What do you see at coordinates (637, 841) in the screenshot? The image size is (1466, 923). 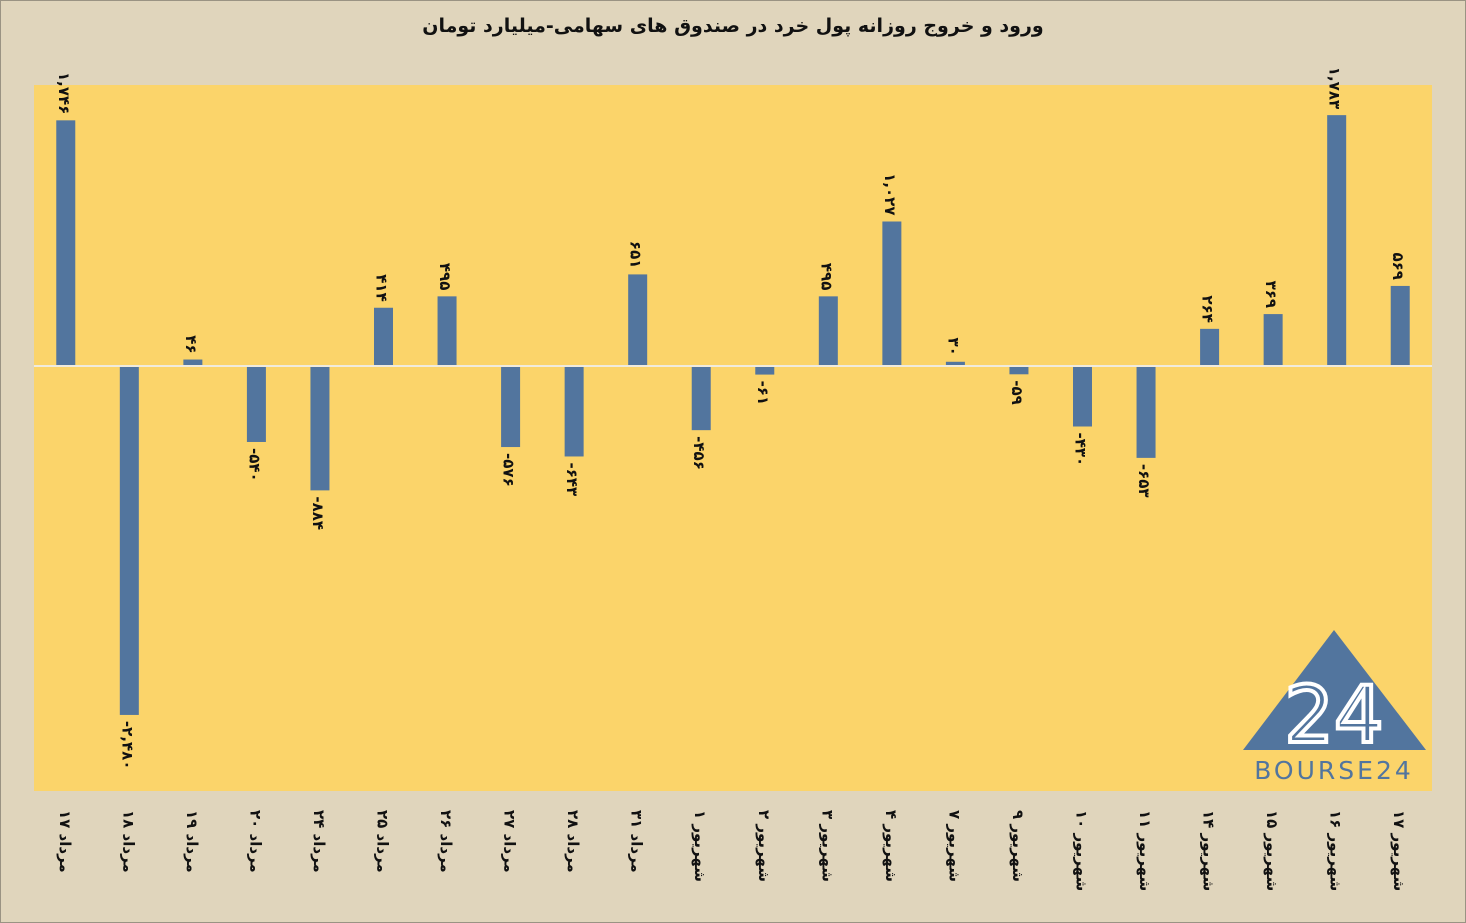 I see `category-label: ۳۱ مرداد` at bounding box center [637, 841].